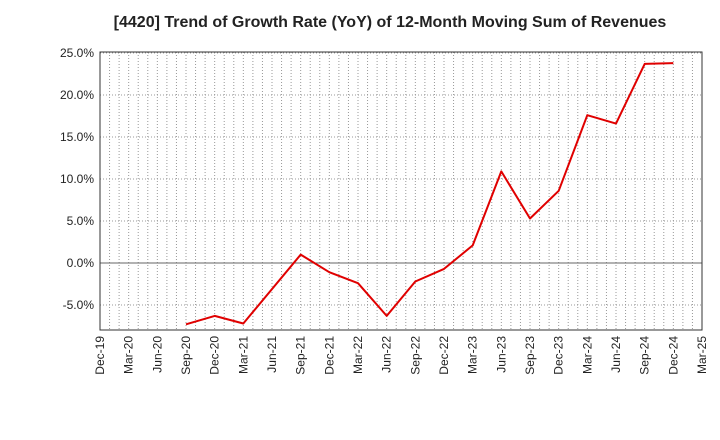  Describe the element at coordinates (559, 355) in the screenshot. I see `x-tick-label: Dec-23` at that location.